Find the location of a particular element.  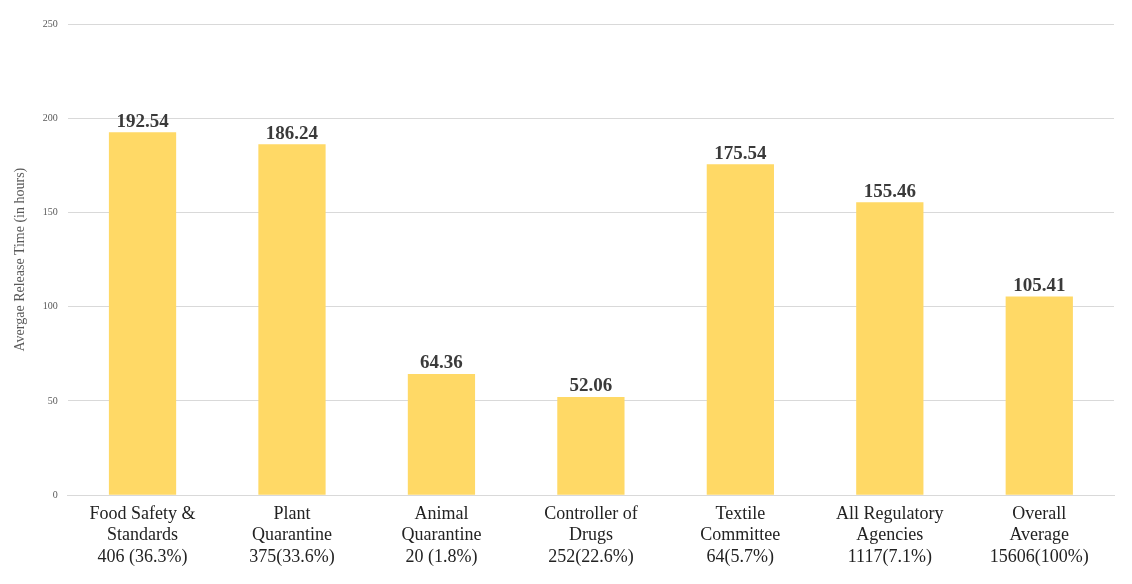

x-tick-label: Overall Average 15606(100%) is located at coordinates (1039, 534).